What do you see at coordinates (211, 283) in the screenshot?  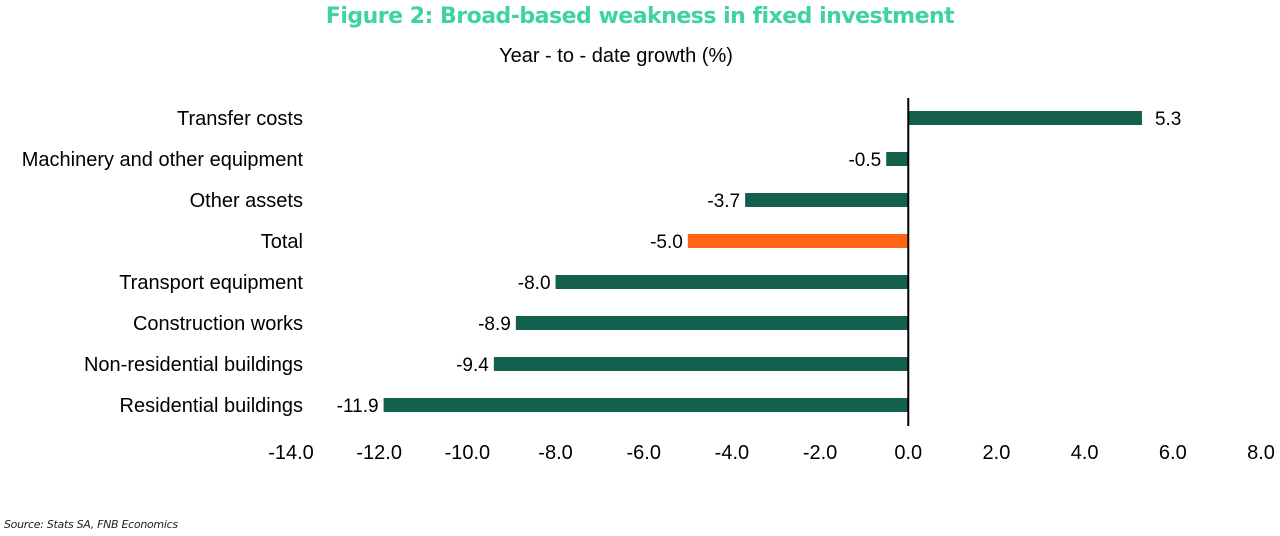 I see `category-label: Transport equipment` at bounding box center [211, 283].